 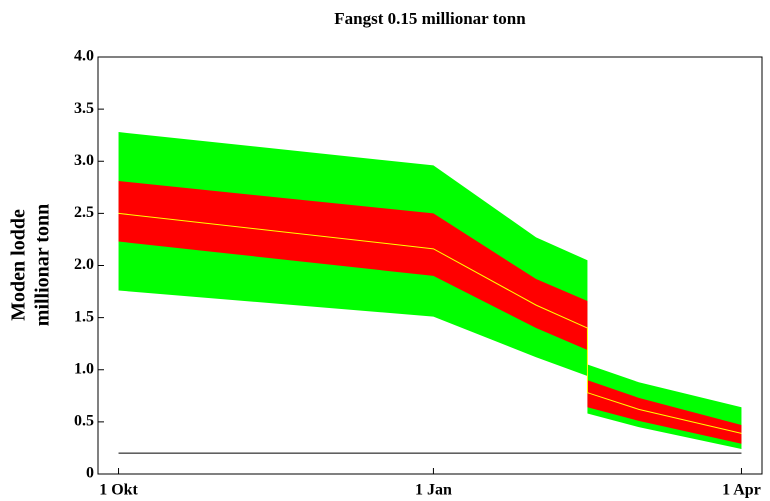 I want to click on chart-title: Fangst 0.15 millionar tonn, so click(x=430, y=18).